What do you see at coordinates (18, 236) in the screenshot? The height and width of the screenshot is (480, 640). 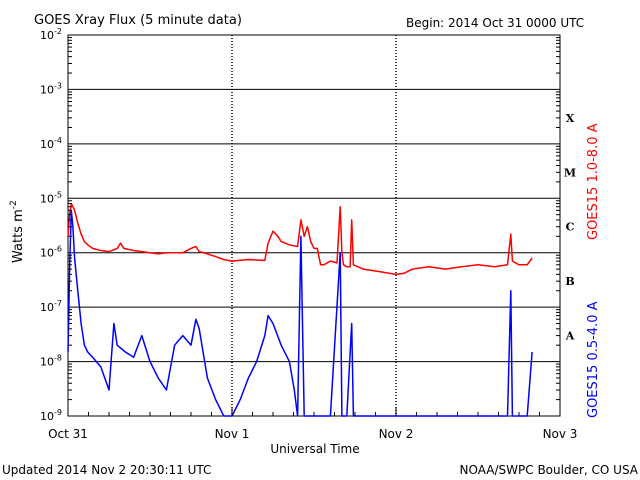 I see `y-axis-label-text: Watts m` at bounding box center [18, 236].